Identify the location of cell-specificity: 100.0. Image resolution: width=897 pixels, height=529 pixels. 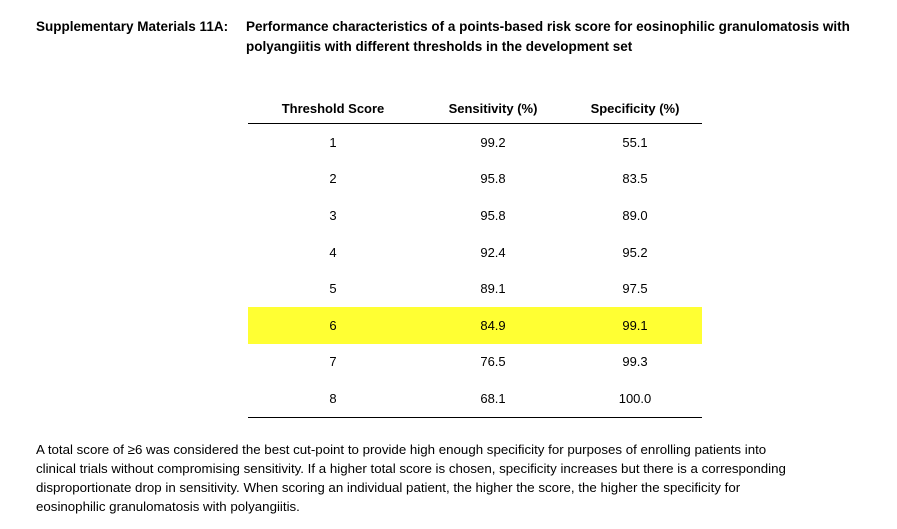
(635, 399).